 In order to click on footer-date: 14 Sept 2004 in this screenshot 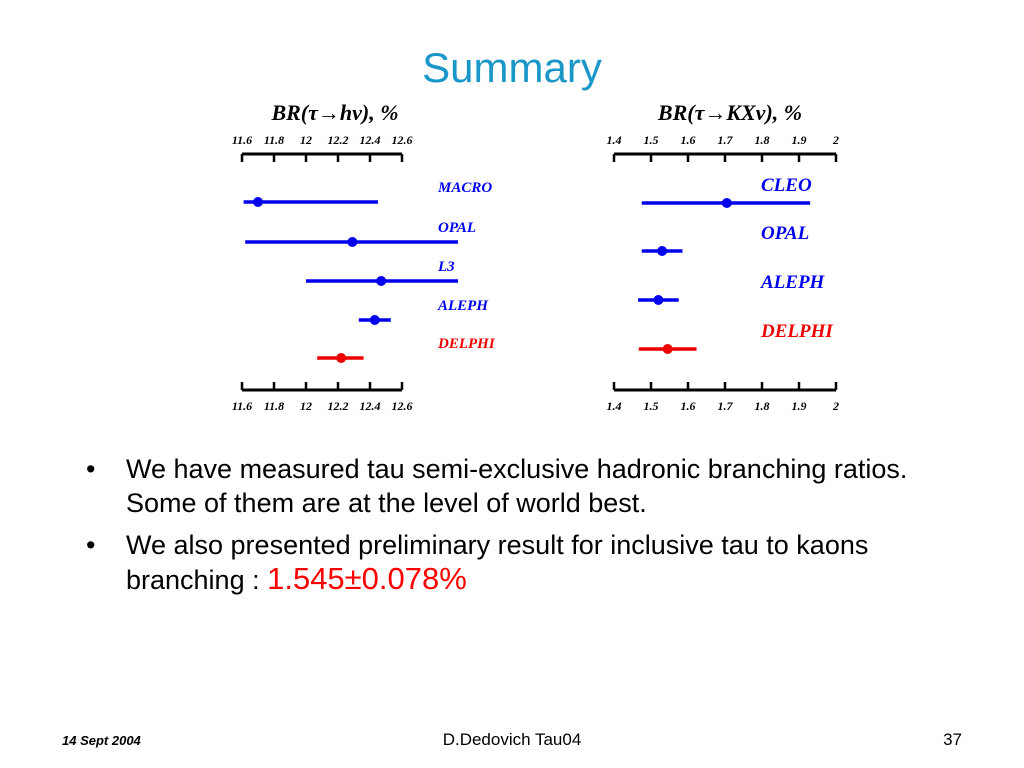, I will do `click(101, 740)`.